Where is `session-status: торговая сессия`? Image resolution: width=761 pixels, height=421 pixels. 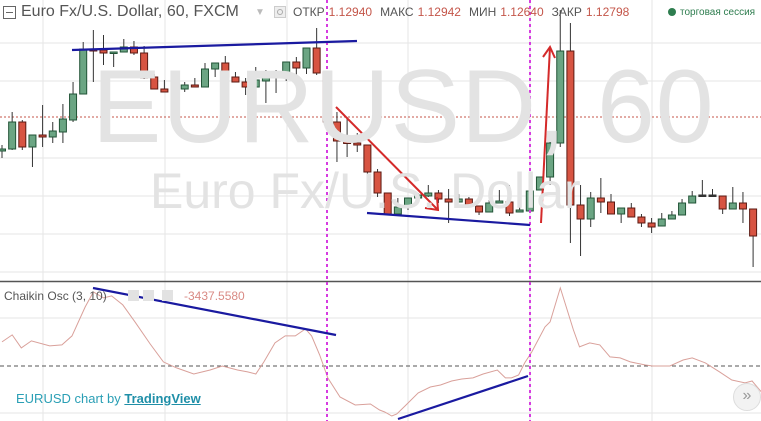 session-status: торговая сессия is located at coordinates (711, 12).